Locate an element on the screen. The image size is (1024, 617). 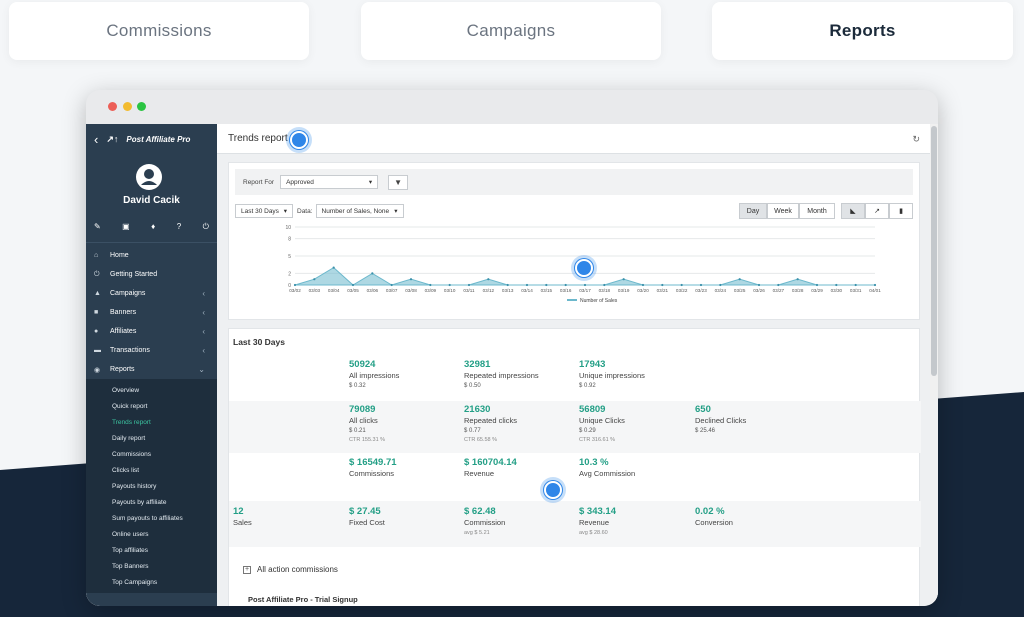
transactions-icon: ▬ is located at coordinates (97, 350).